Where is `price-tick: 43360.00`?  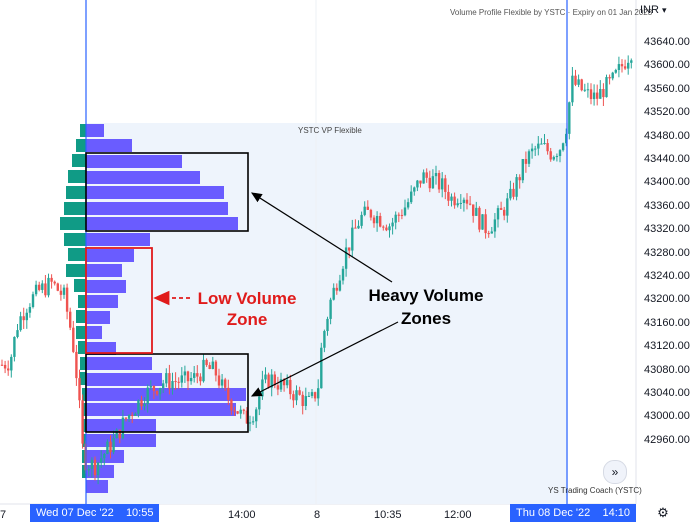 price-tick: 43360.00 is located at coordinates (667, 205).